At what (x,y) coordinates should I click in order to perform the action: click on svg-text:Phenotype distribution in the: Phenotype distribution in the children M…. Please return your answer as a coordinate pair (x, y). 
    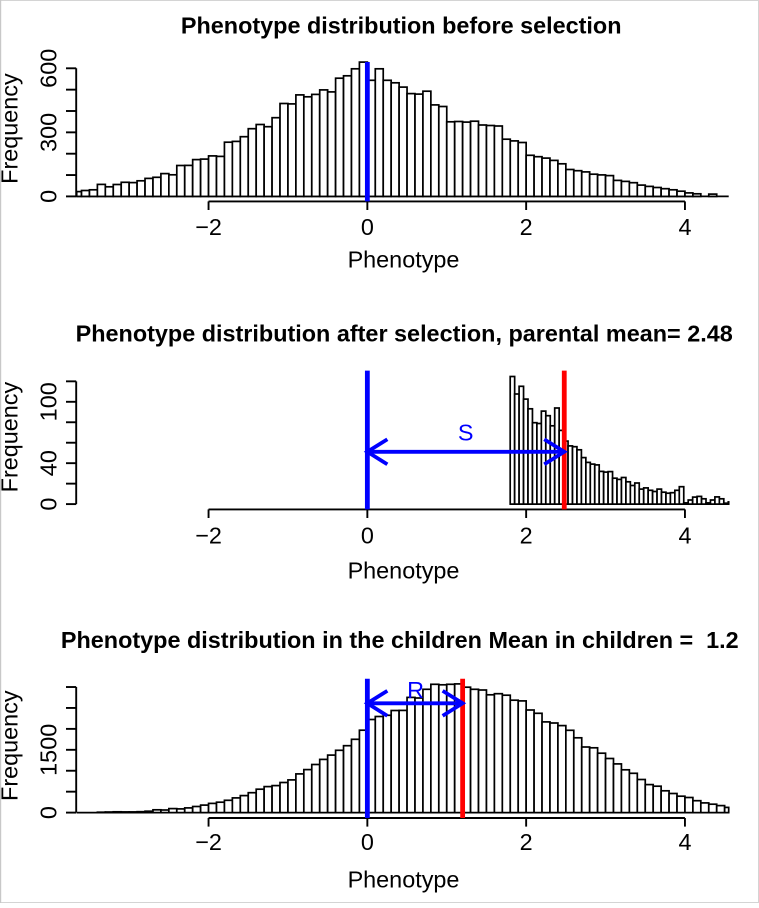
    Looking at the image, I should click on (400, 640).